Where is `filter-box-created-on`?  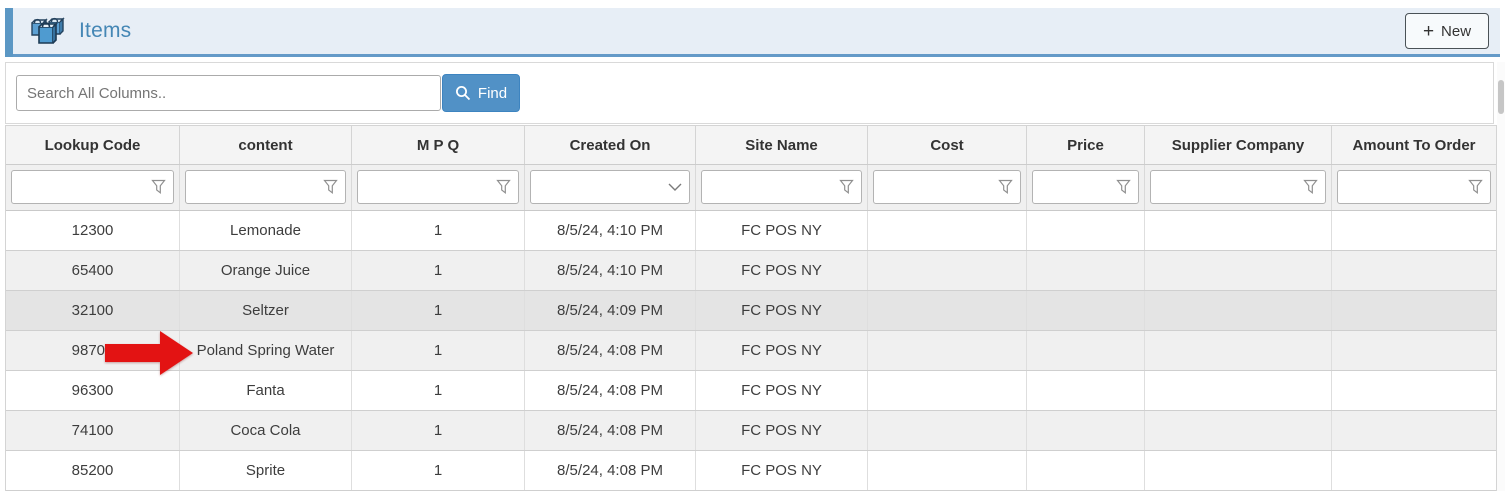 filter-box-created-on is located at coordinates (610, 187).